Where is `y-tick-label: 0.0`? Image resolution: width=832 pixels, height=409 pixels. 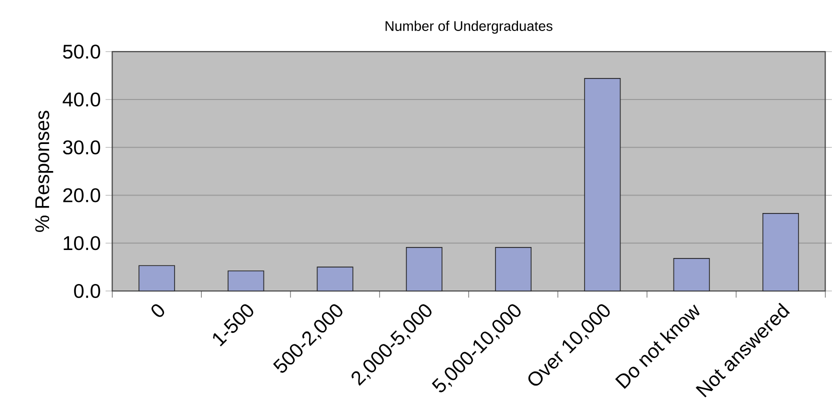 y-tick-label: 0.0 is located at coordinates (87, 291).